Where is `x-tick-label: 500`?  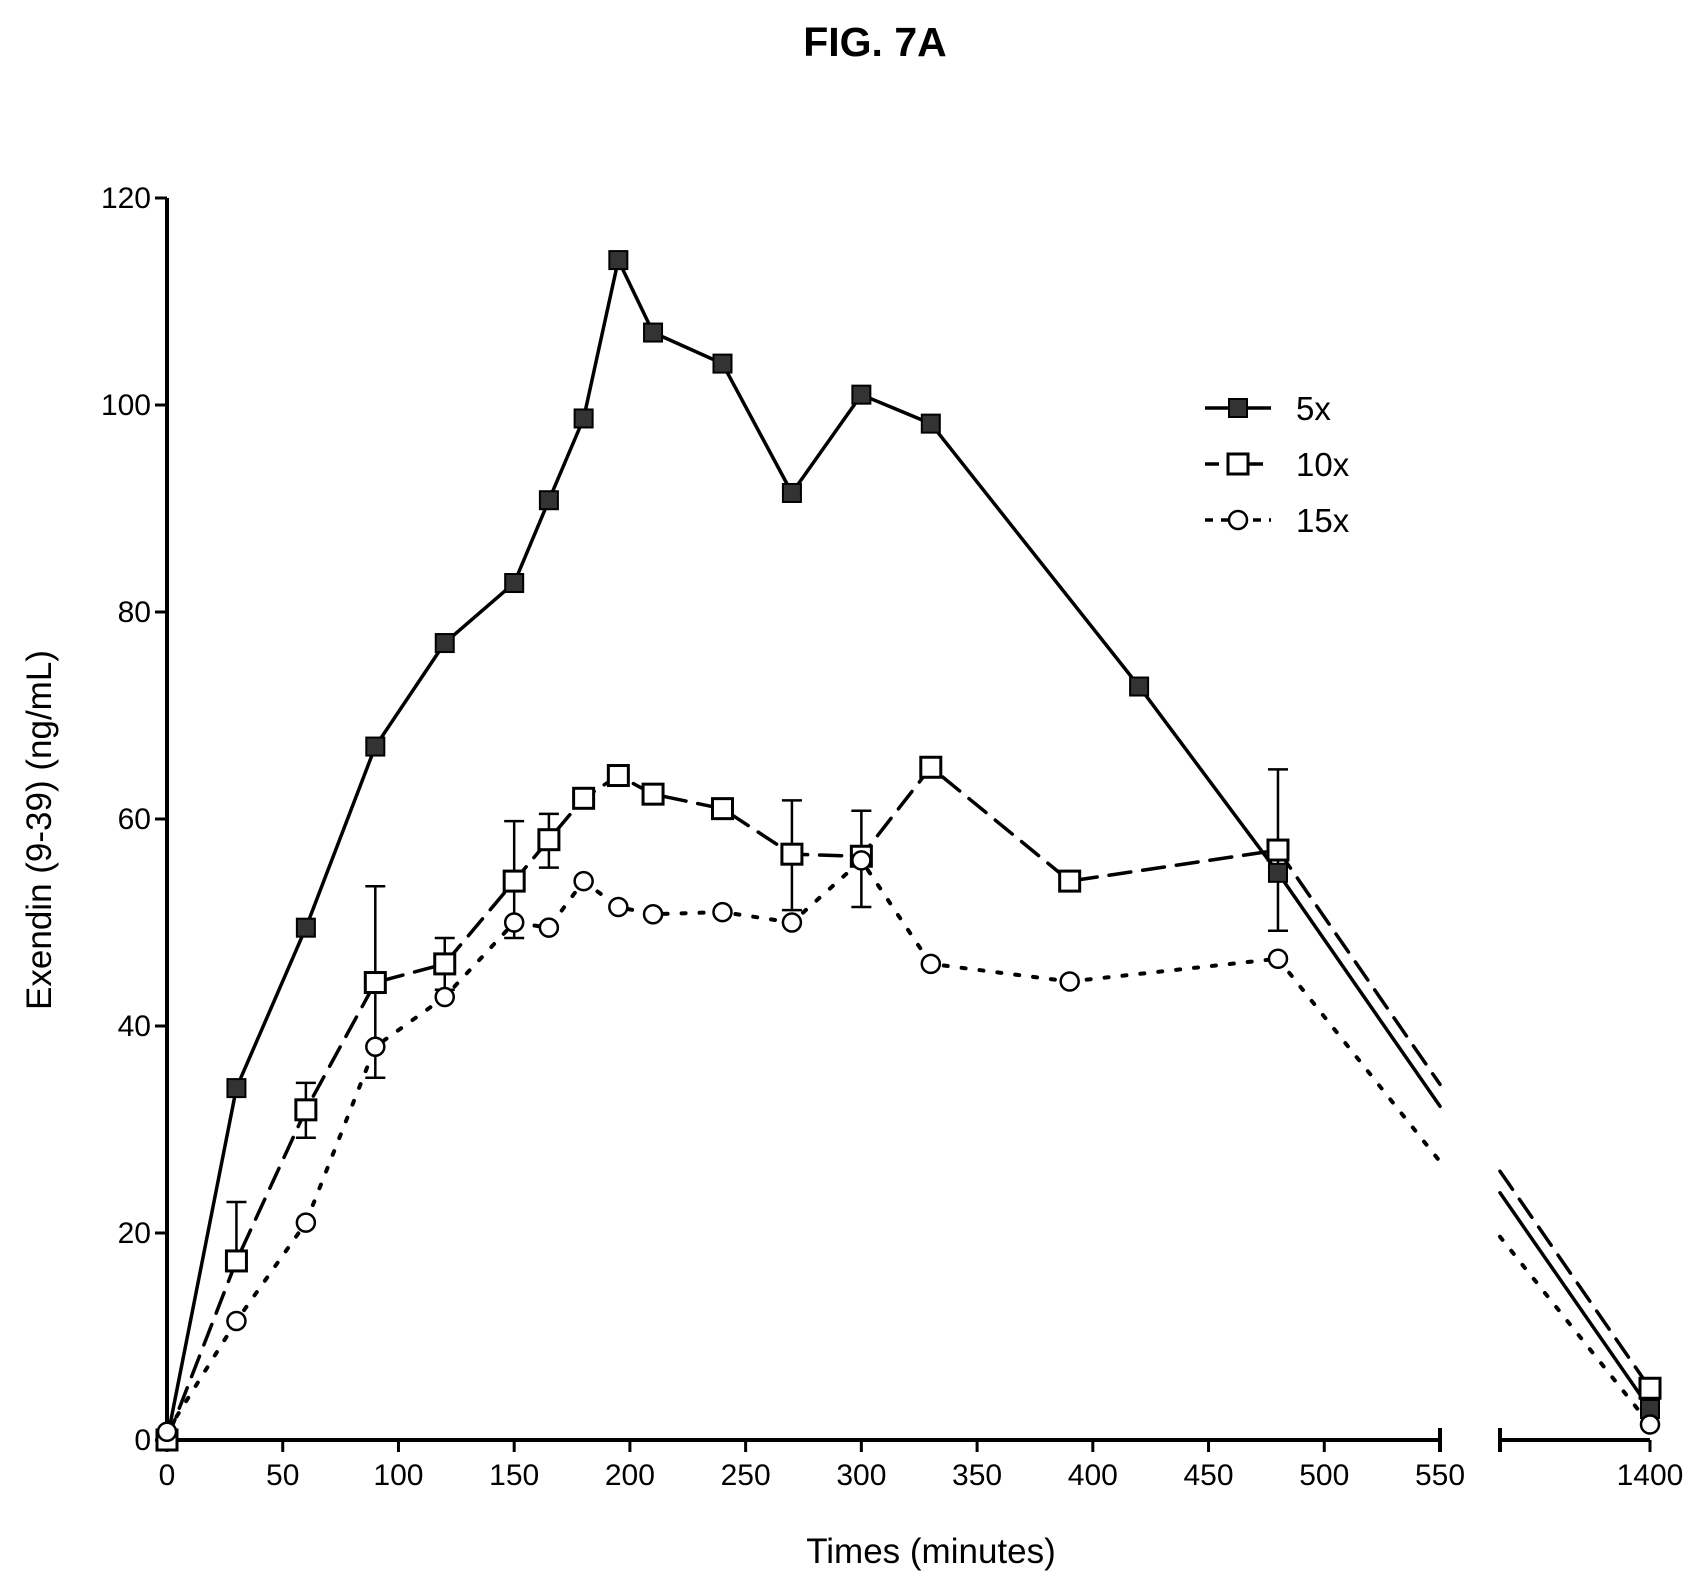
x-tick-label: 500 is located at coordinates (1324, 1475).